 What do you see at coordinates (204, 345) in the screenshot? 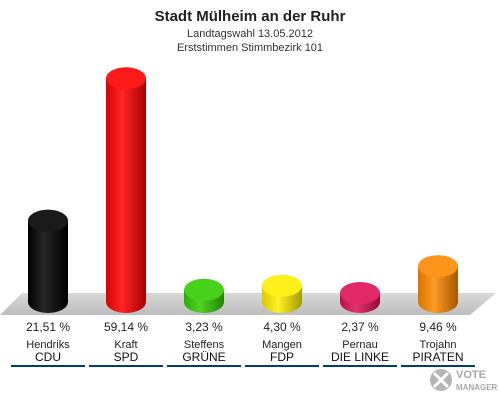
I see `candidate-label: Steffens` at bounding box center [204, 345].